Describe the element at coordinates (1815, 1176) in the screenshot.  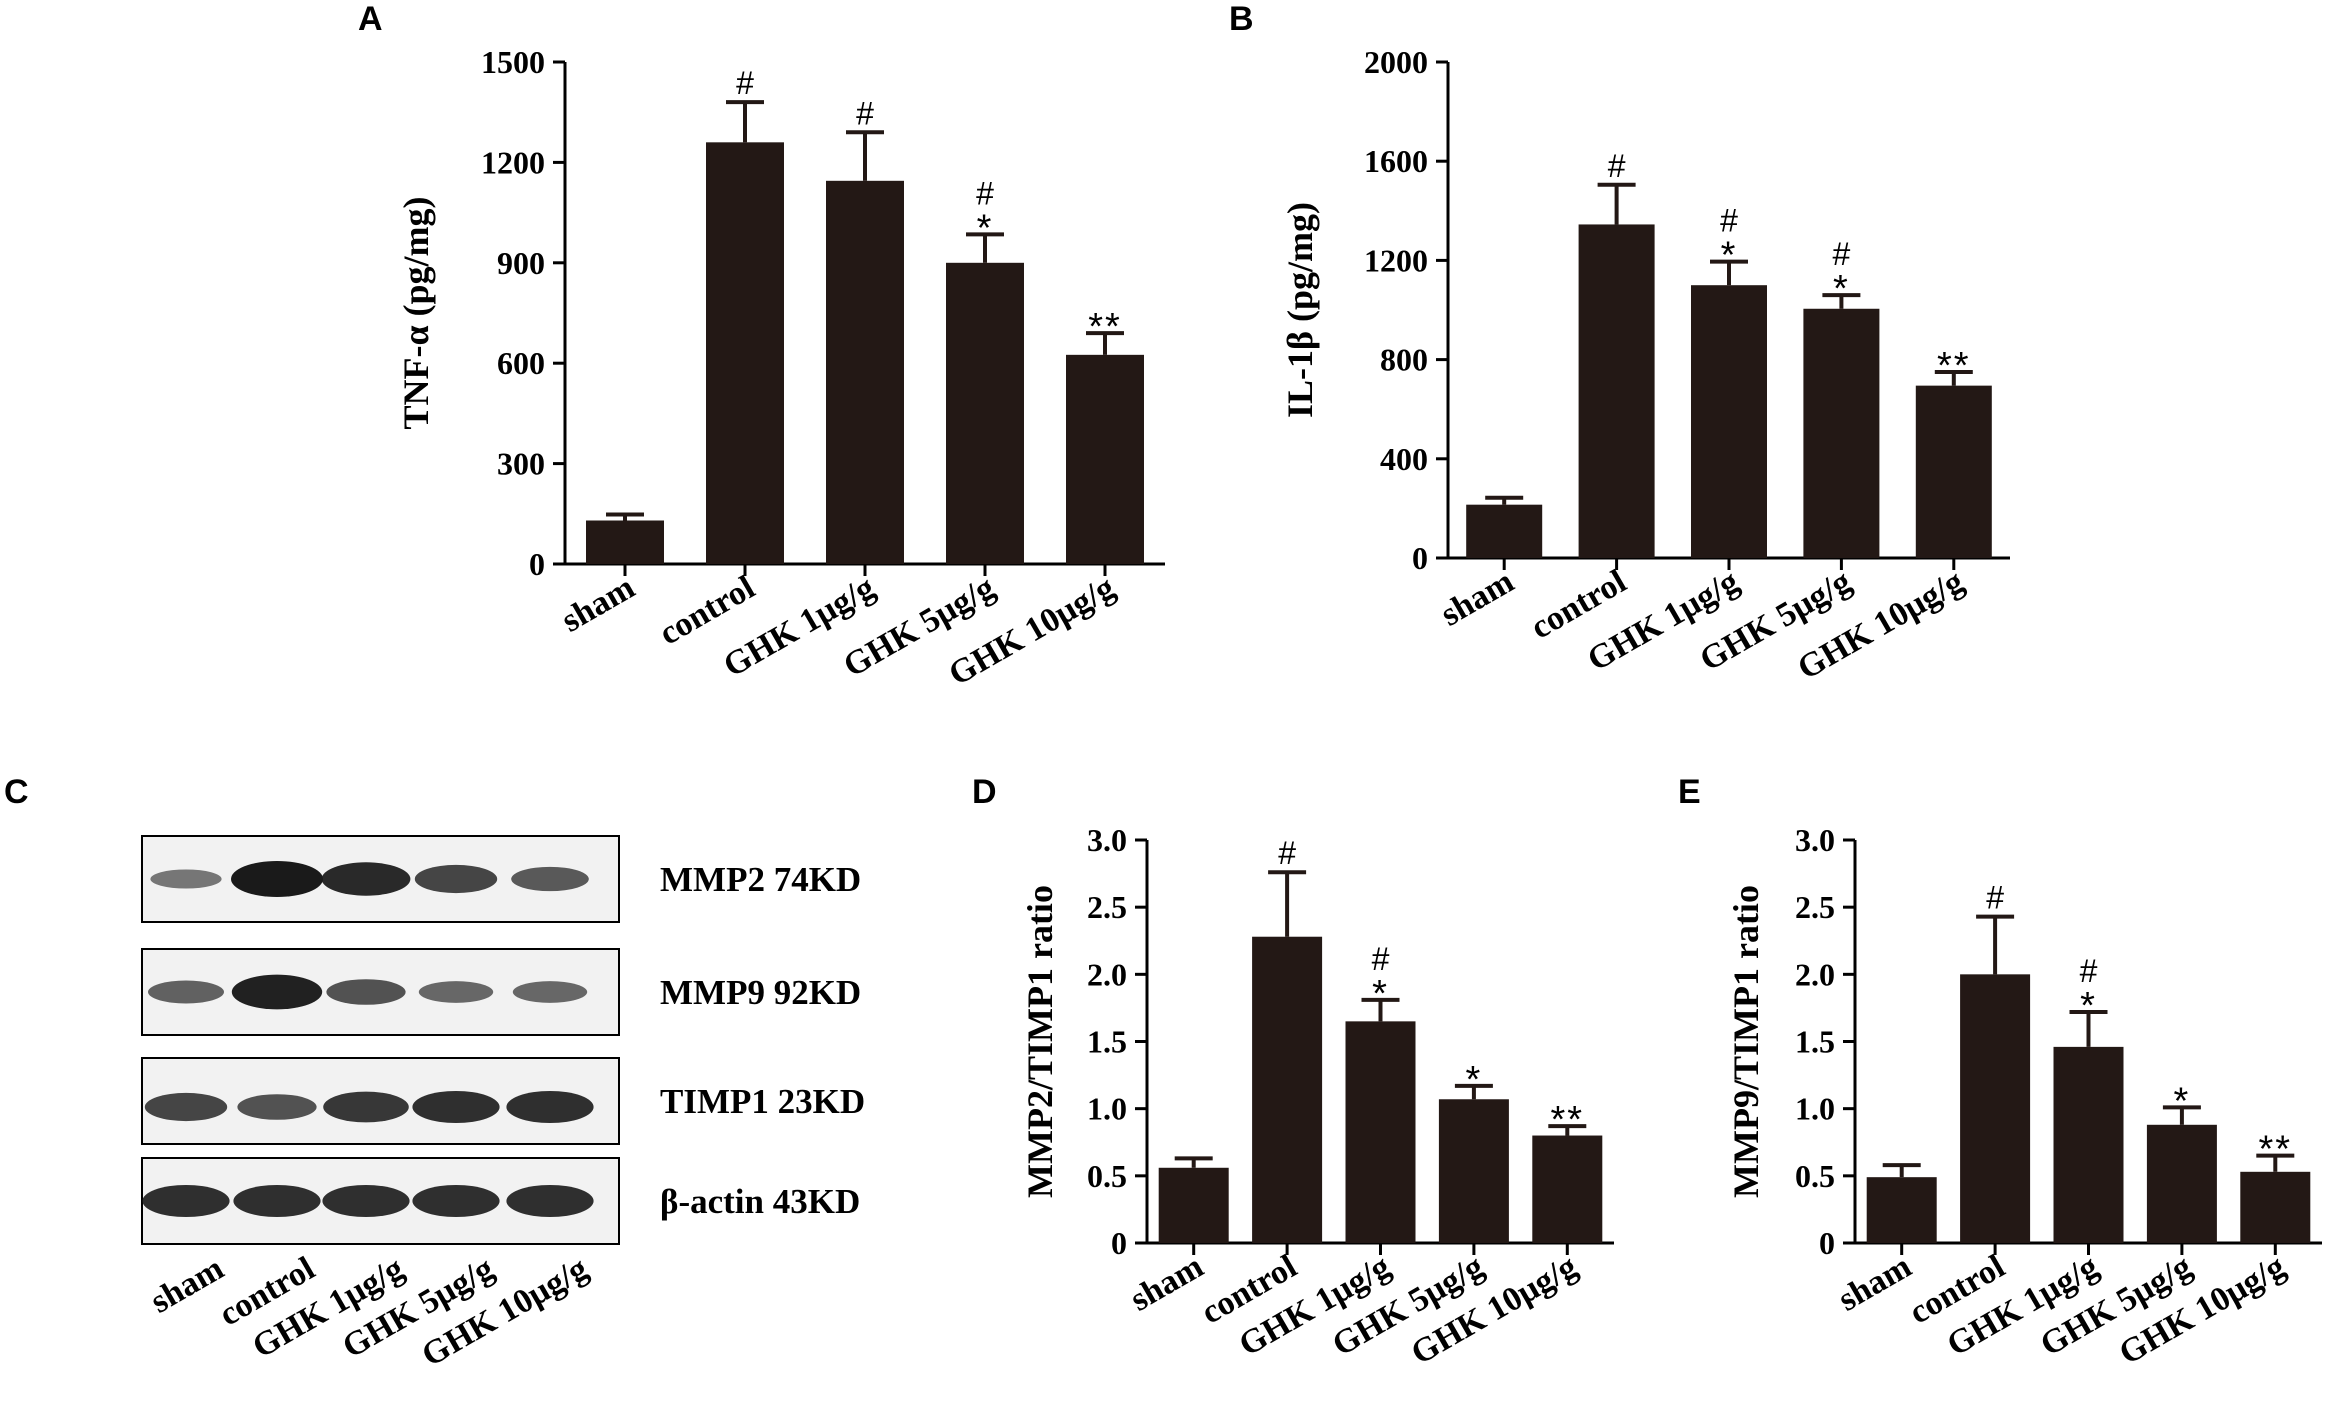
I see `y-tick-label: 0.5` at that location.